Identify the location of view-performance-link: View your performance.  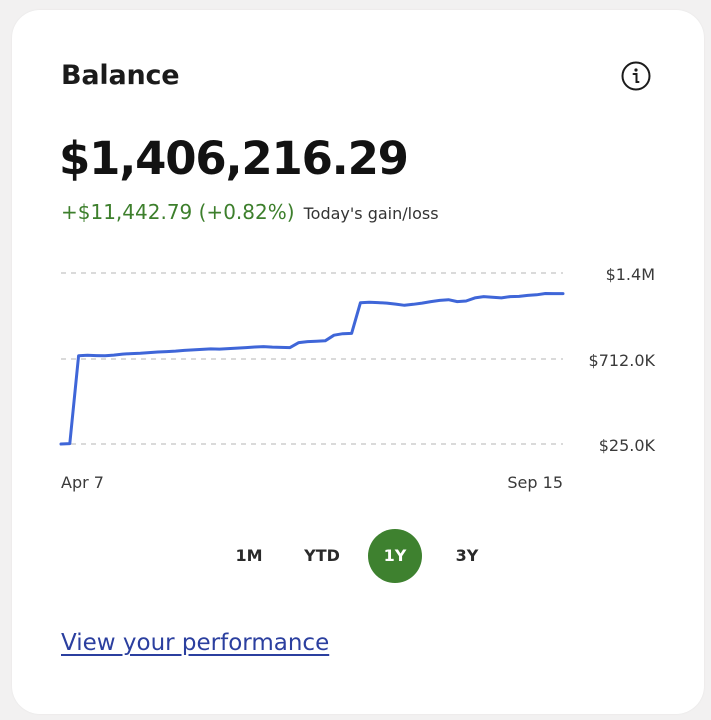
(195, 643).